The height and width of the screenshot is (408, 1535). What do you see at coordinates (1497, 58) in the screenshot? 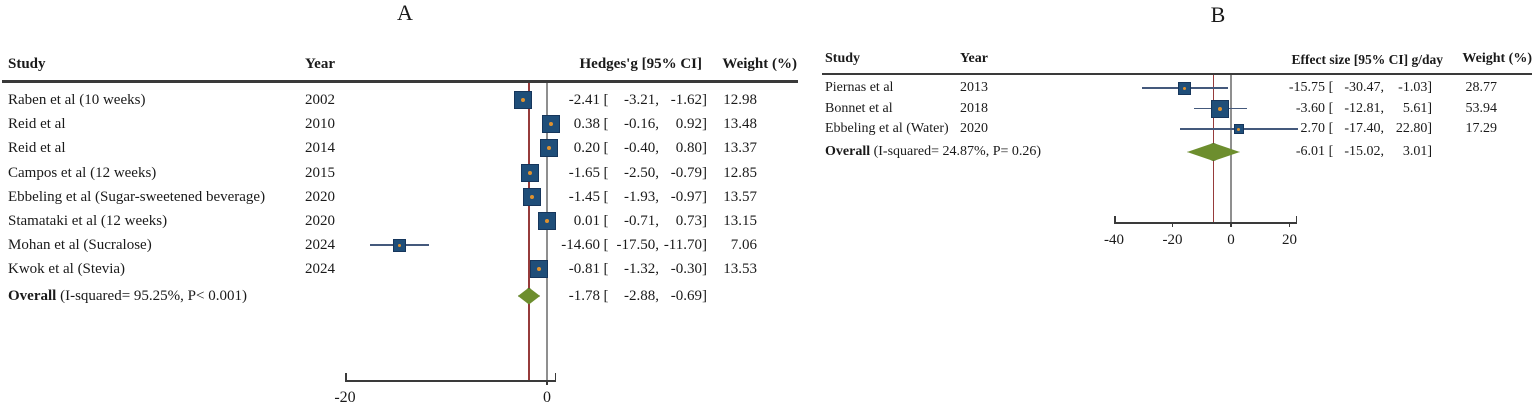
I see `column-header-weight: Weight (%)` at bounding box center [1497, 58].